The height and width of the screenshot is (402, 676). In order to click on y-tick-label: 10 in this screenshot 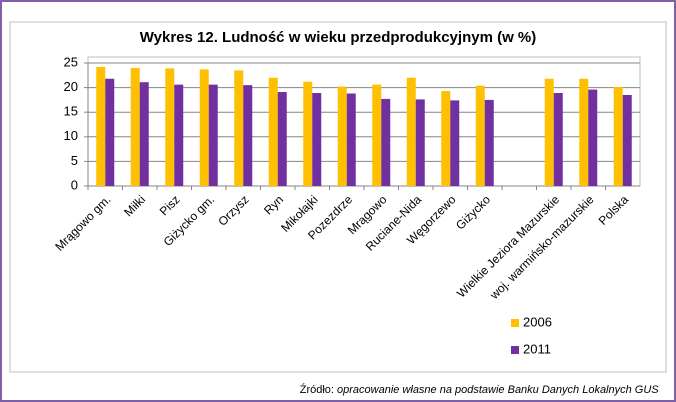, I will do `click(71, 135)`.